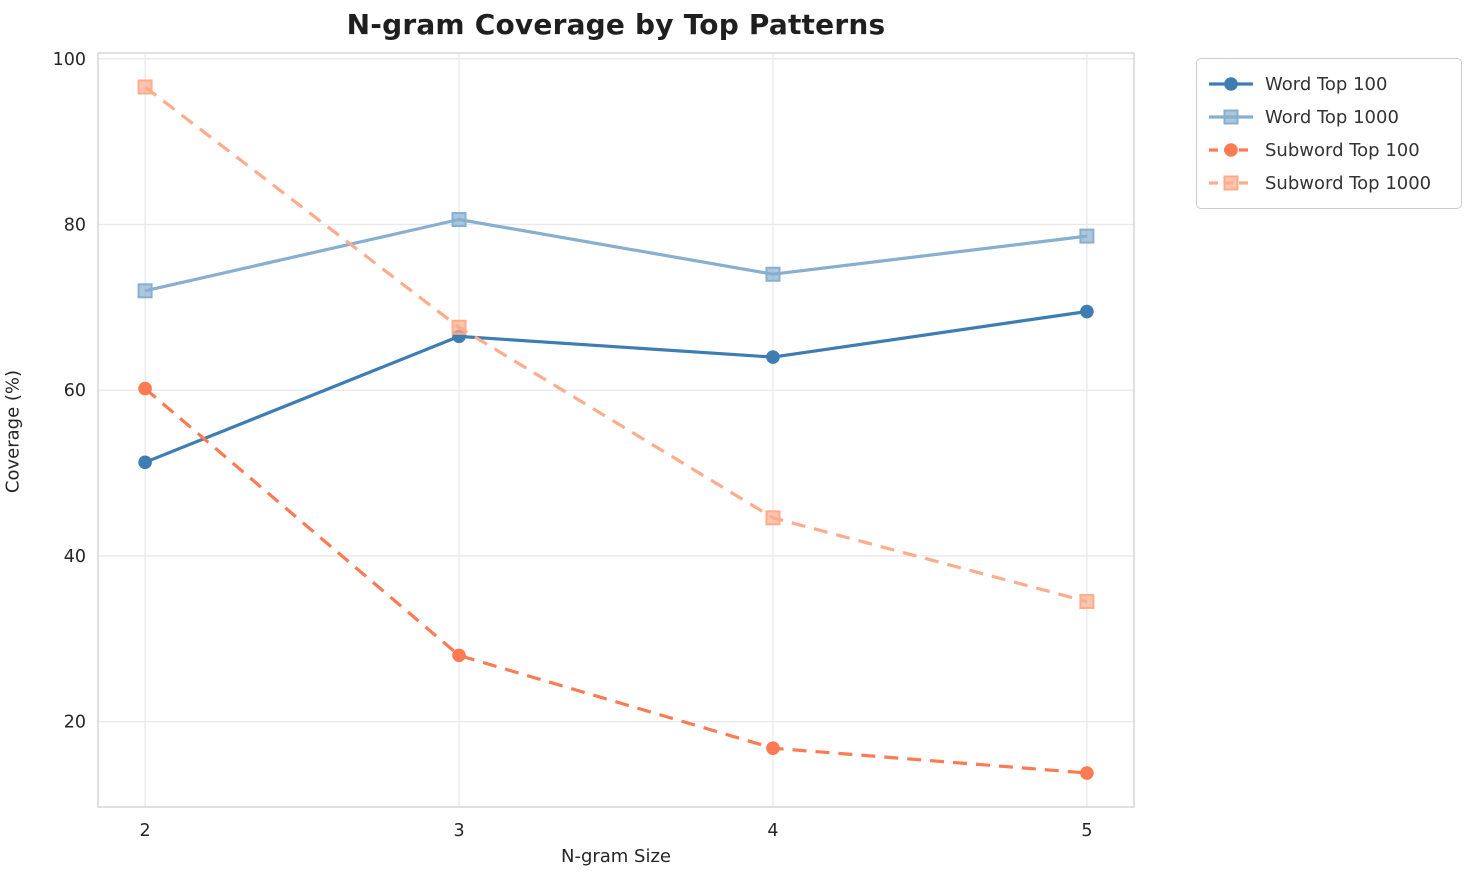 This screenshot has height=885, width=1478. I want to click on svg-text: 60, so click(75, 391).